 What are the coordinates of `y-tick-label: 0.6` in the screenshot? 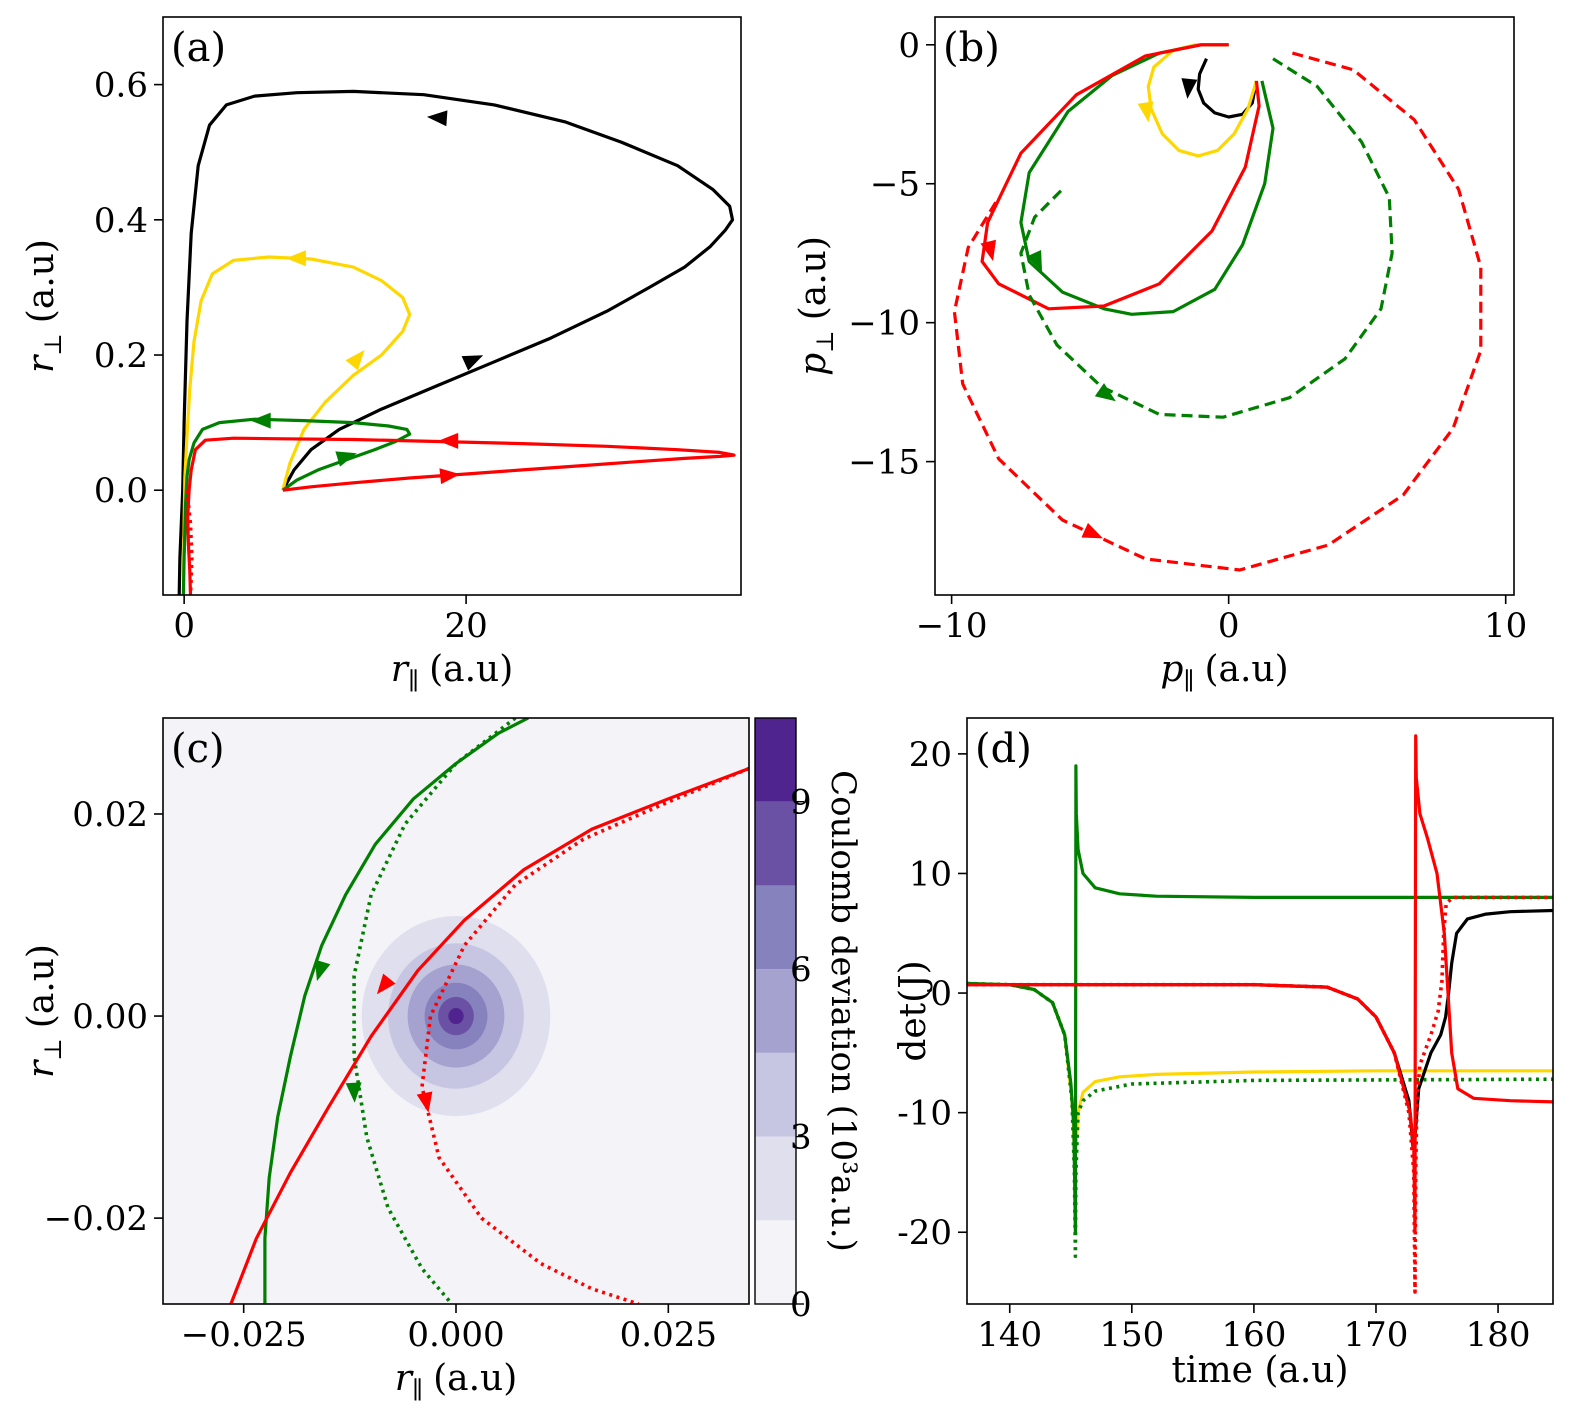 It's located at (121, 86).